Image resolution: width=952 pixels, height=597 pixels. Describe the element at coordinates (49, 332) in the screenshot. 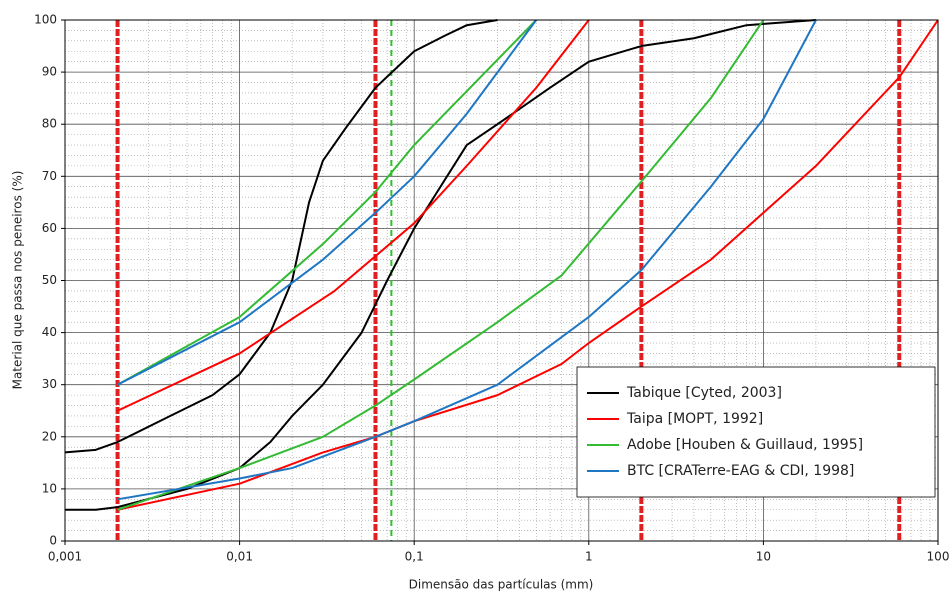

I see `y-tick-label: 40` at that location.